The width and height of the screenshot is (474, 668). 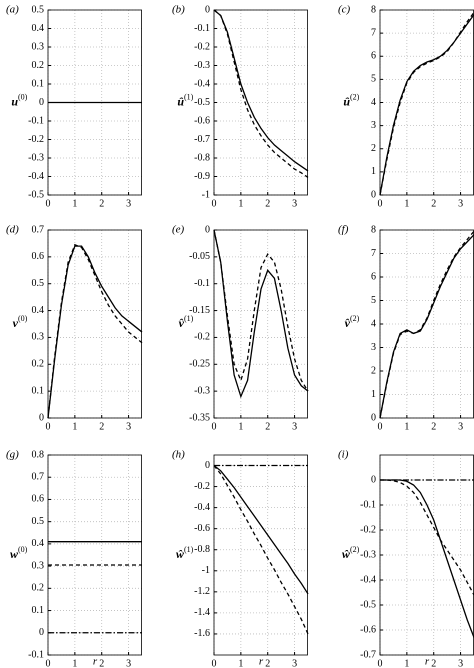 I want to click on panel: 0 0.1 0.2 0.3 0.4 0.5 0.6 0.7 0 1 2 3 (d) v (0), so click(x=74, y=328).